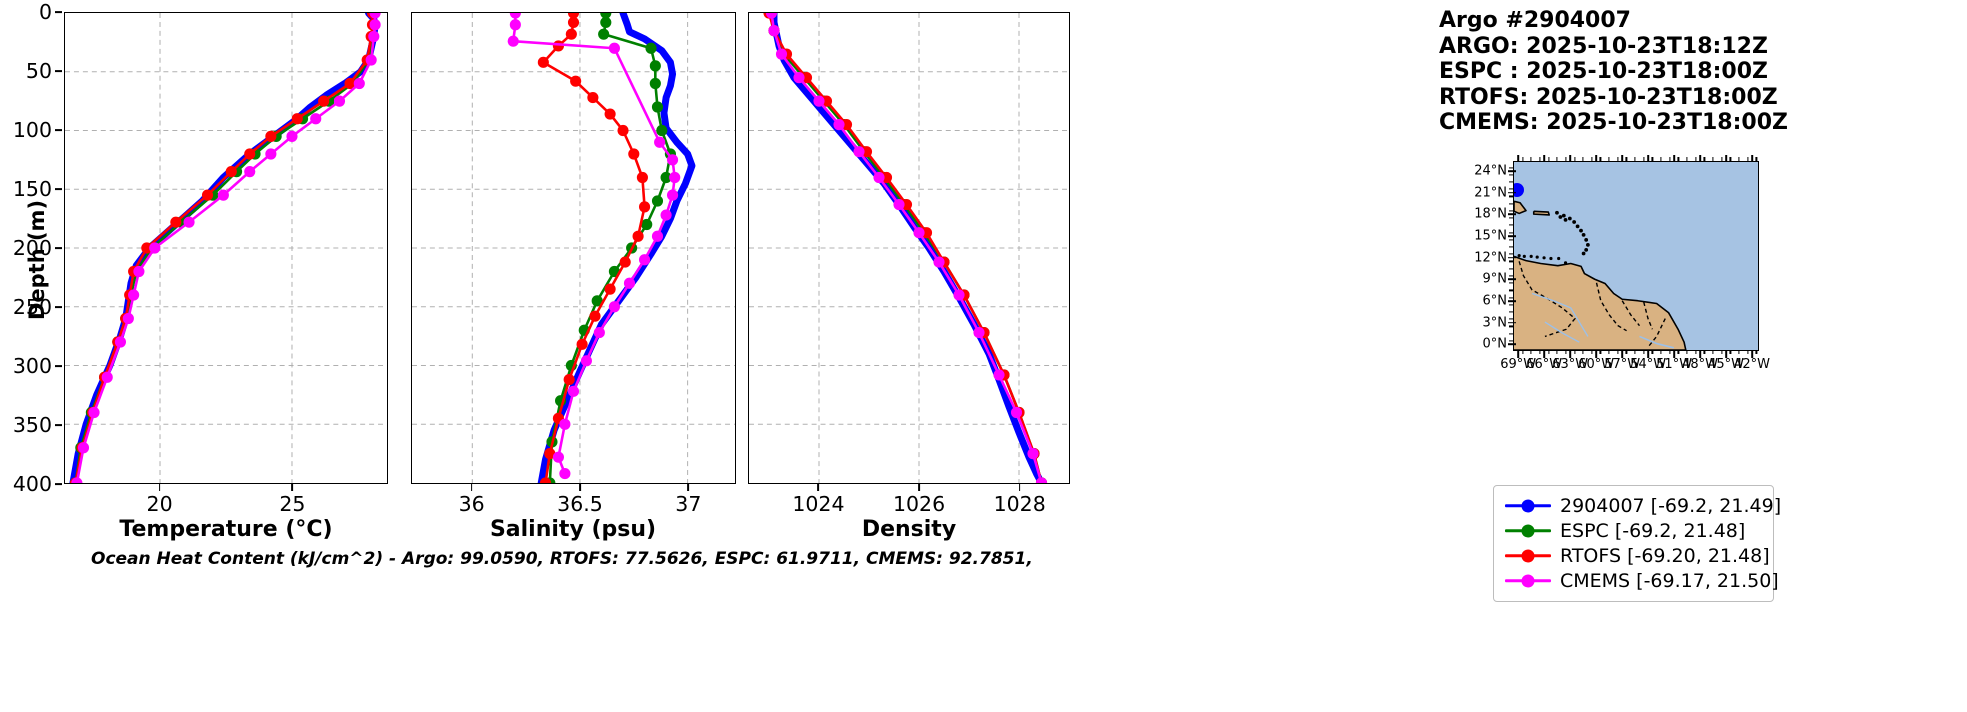  Describe the element at coordinates (919, 504) in the screenshot. I see `x-tick-label: 1026` at that location.